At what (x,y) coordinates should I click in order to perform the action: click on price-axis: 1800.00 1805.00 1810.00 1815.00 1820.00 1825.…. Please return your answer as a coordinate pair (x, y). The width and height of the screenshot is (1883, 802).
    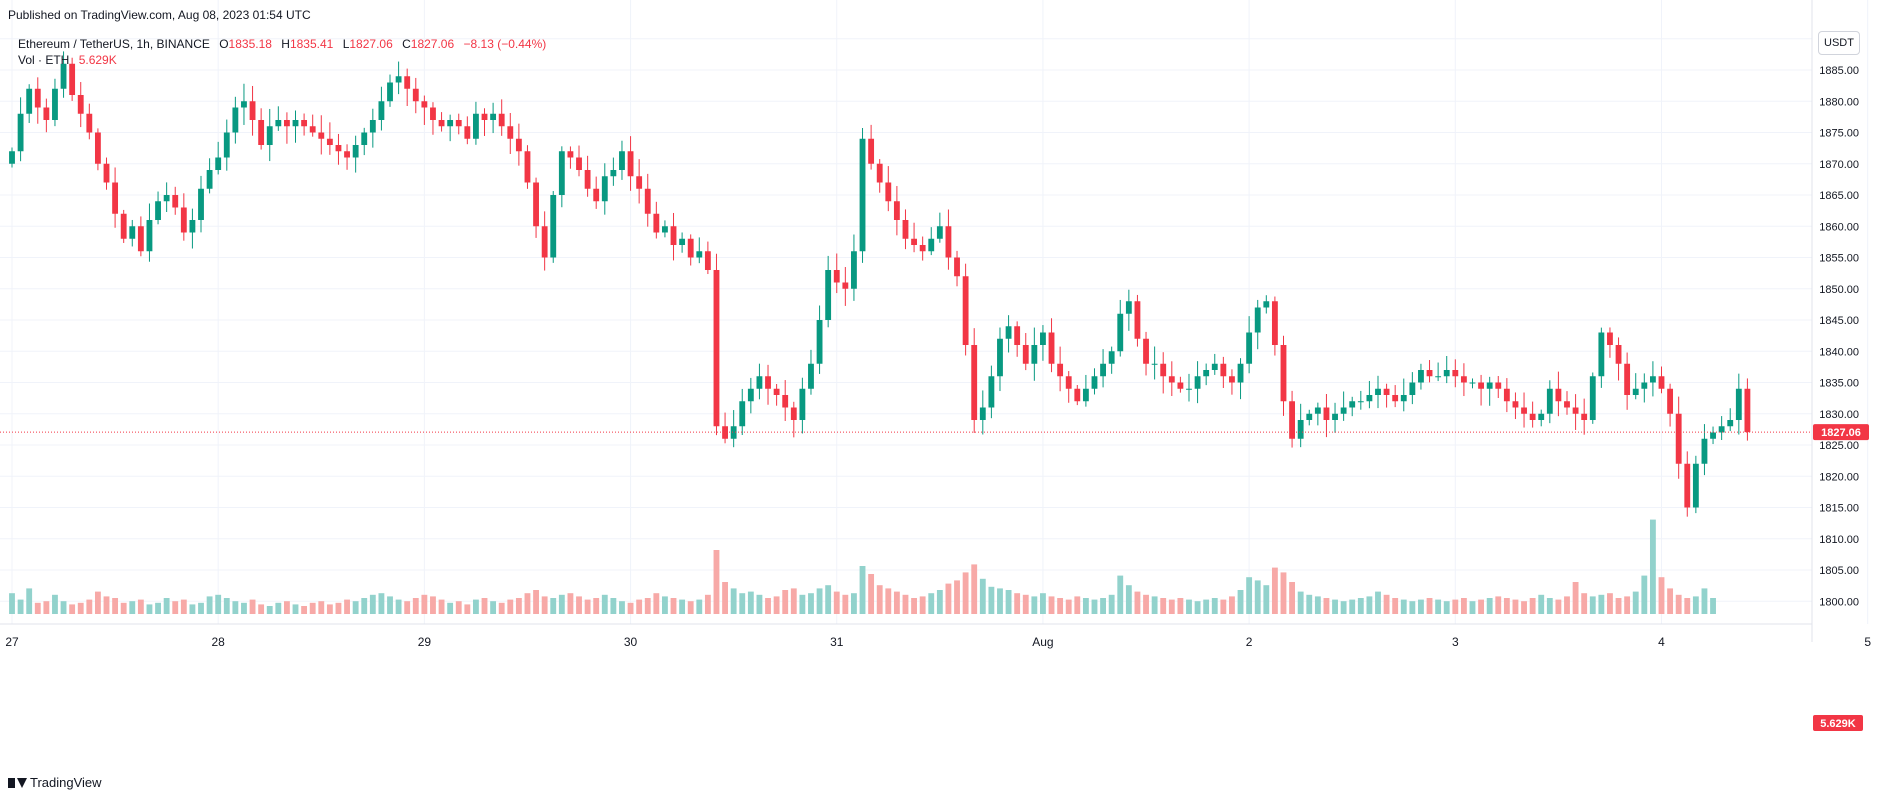
    Looking at the image, I should click on (1835, 321).